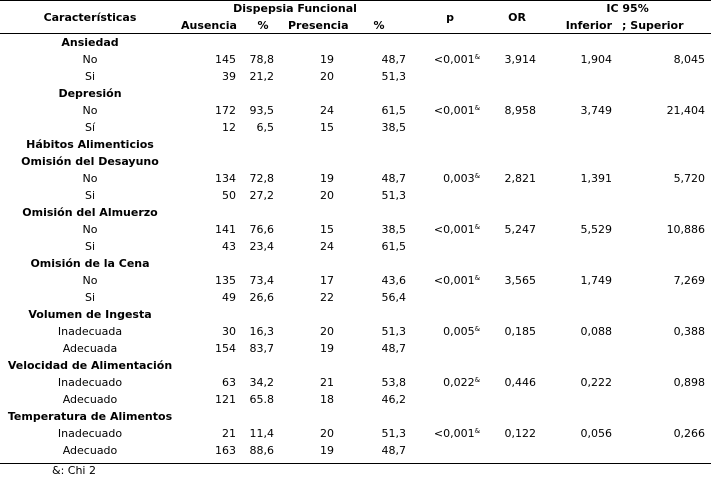 The width and height of the screenshot is (711, 483). Describe the element at coordinates (596, 382) in the screenshot. I see `cell-inferior: 0,222` at that location.